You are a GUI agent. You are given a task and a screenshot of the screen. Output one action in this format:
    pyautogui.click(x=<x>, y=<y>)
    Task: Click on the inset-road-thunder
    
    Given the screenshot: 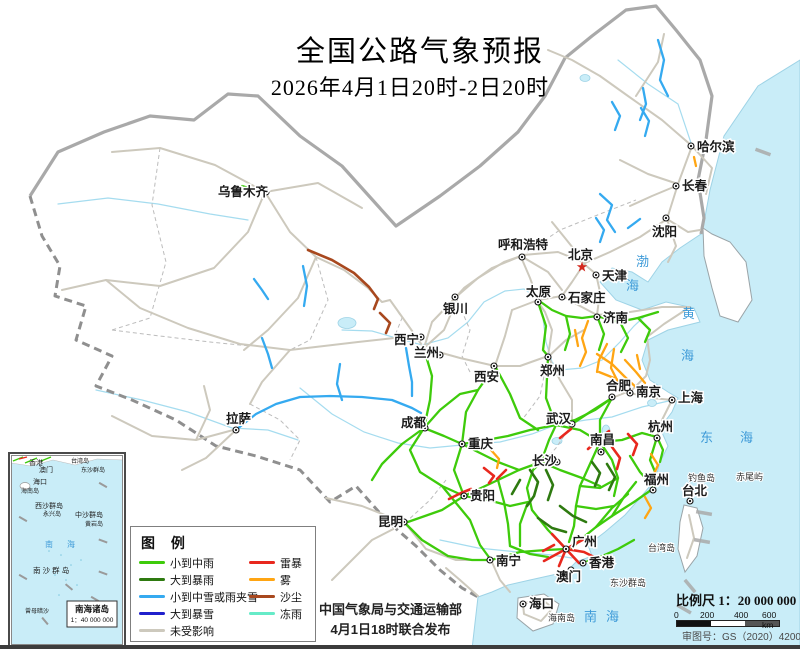 What is the action you would take?
    pyautogui.click(x=23, y=458)
    